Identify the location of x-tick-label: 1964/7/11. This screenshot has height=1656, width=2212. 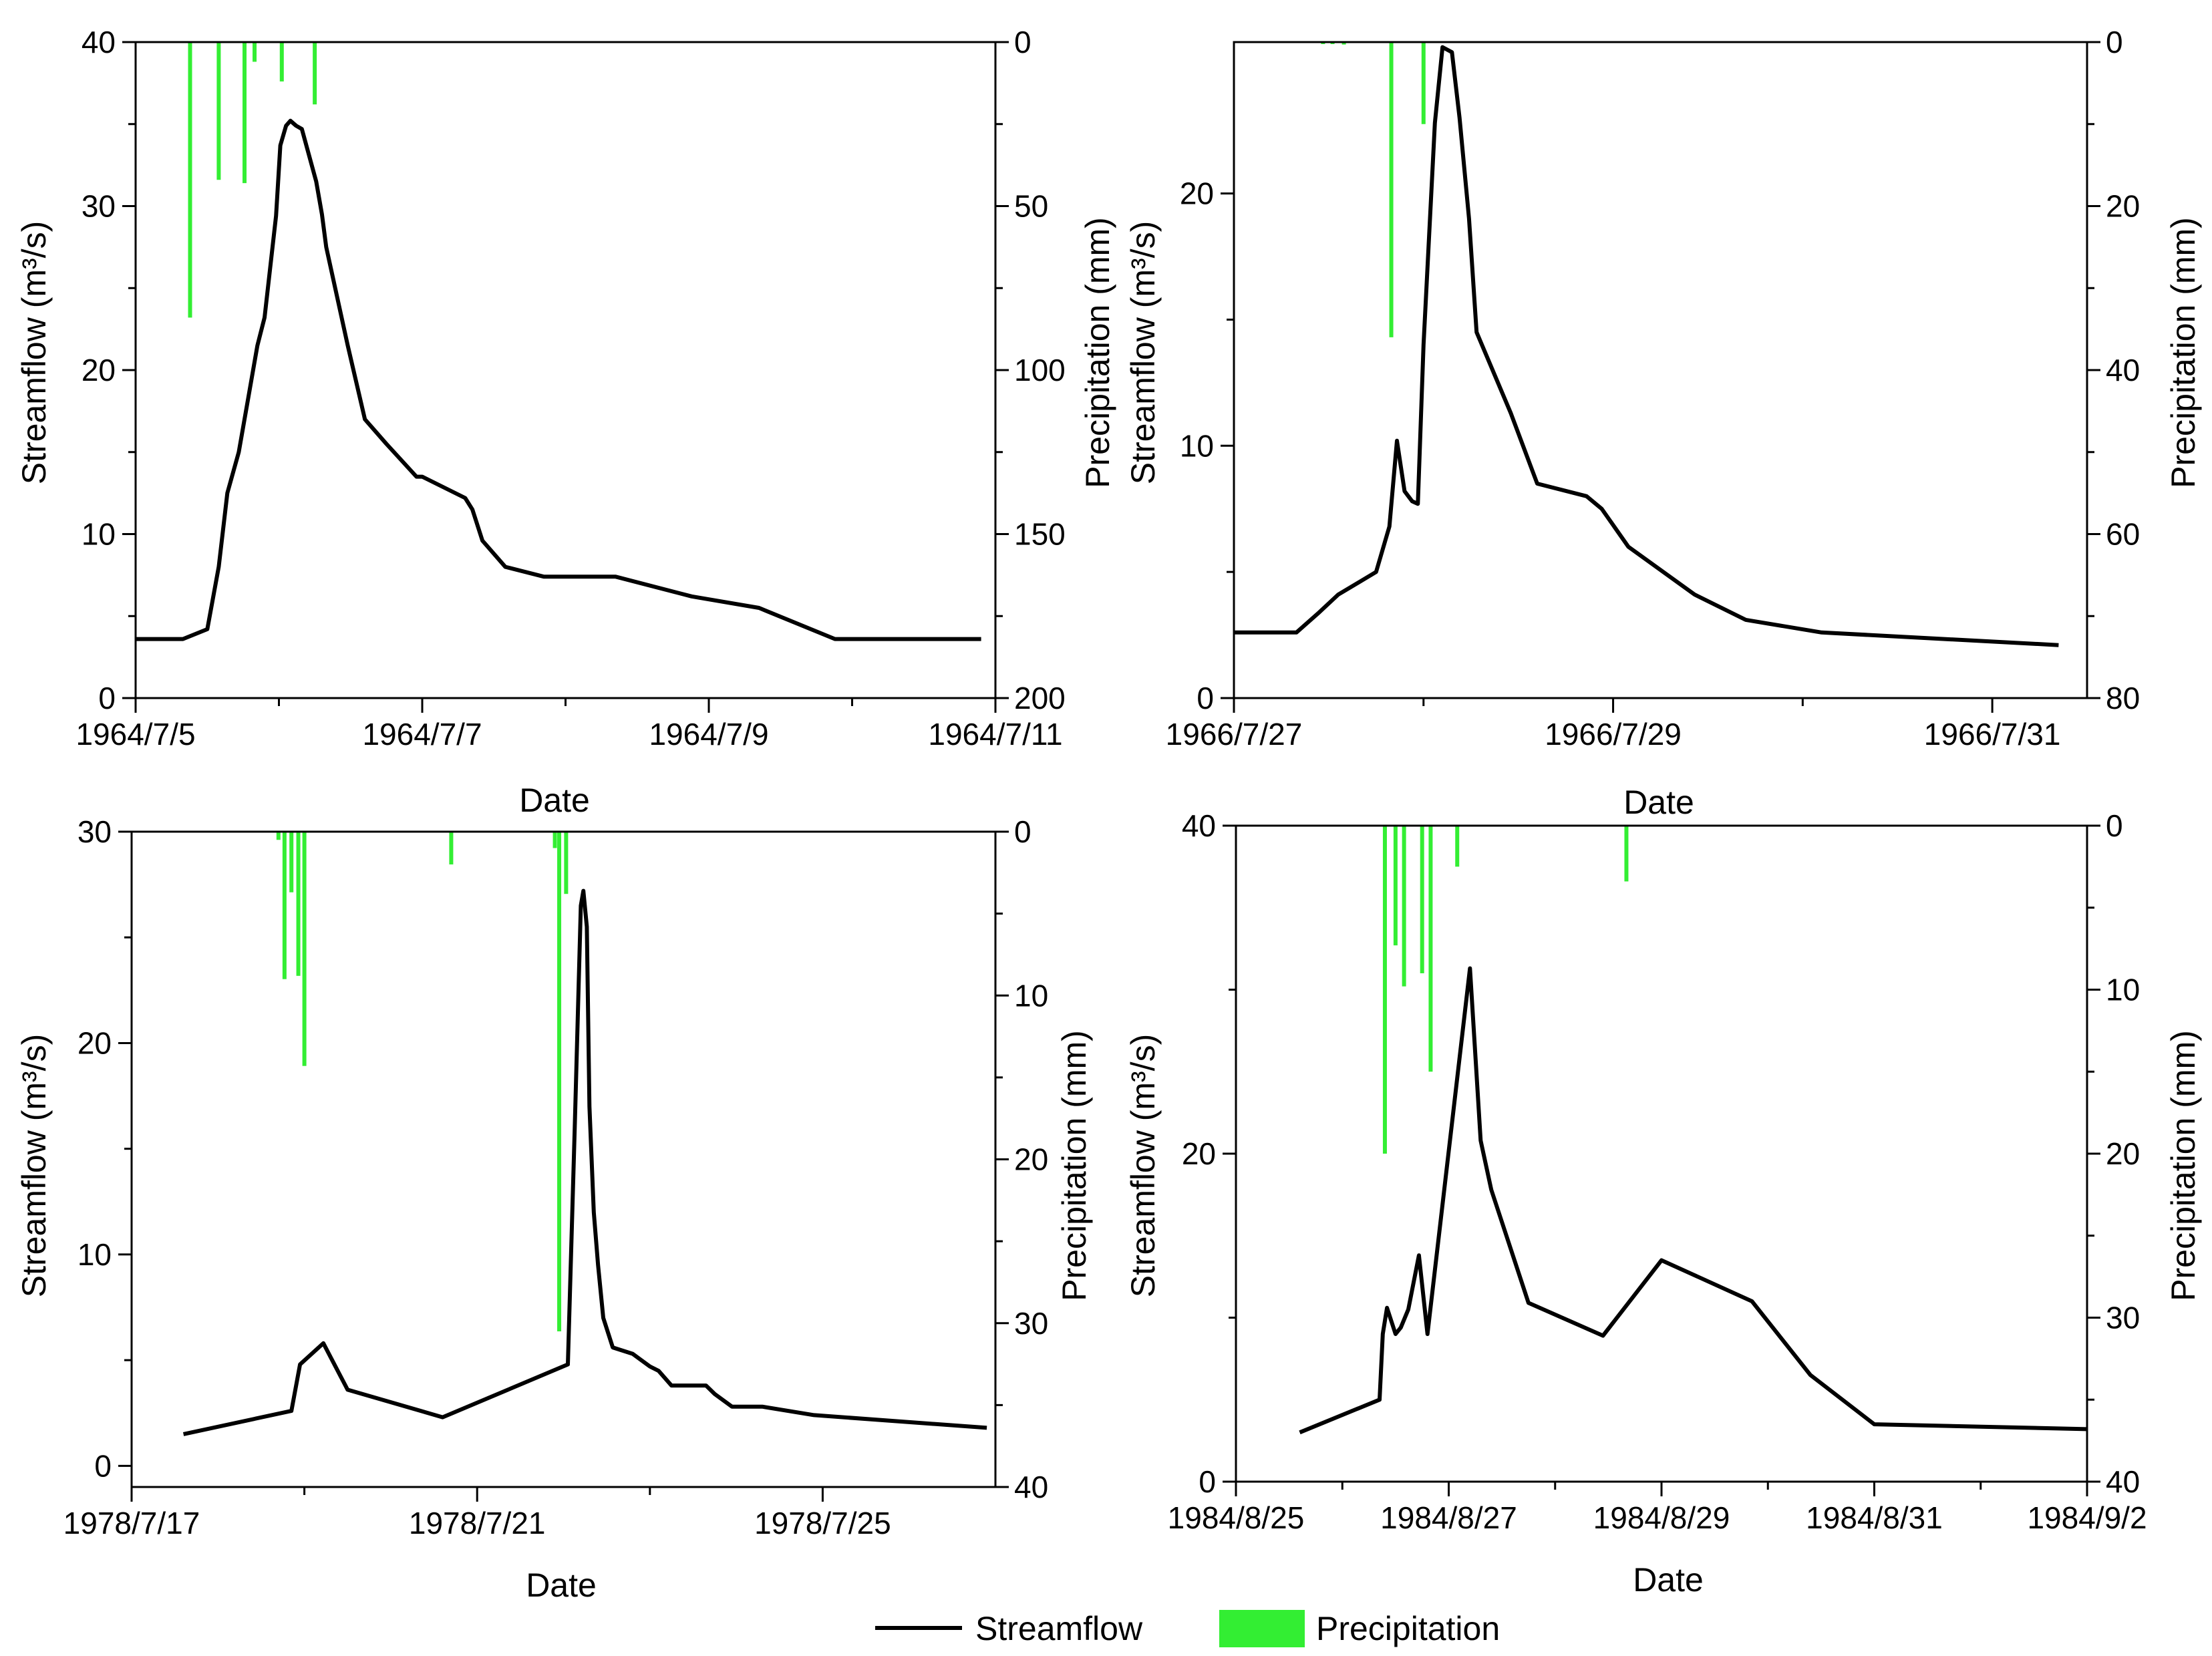
(995, 734).